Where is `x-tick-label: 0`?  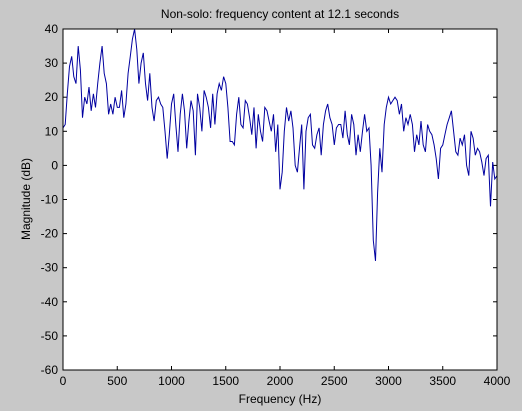
x-tick-label: 0 is located at coordinates (63, 381).